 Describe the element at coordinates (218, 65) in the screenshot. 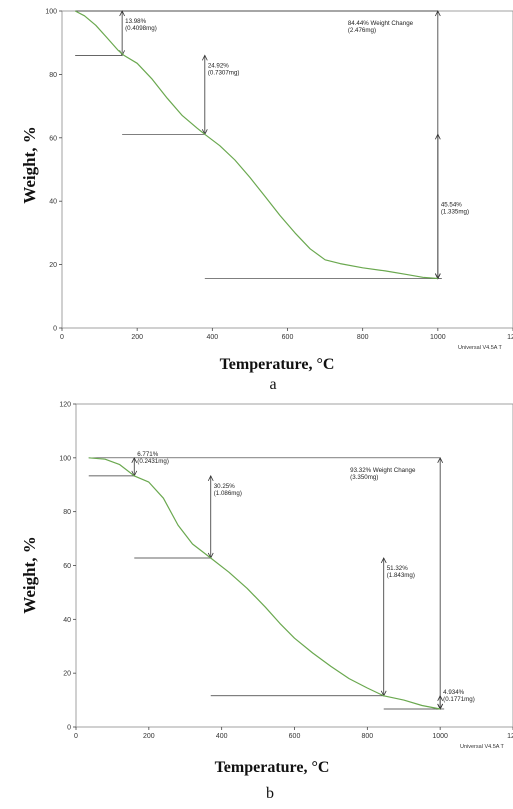

I see `annotation-label: 24.92%` at that location.